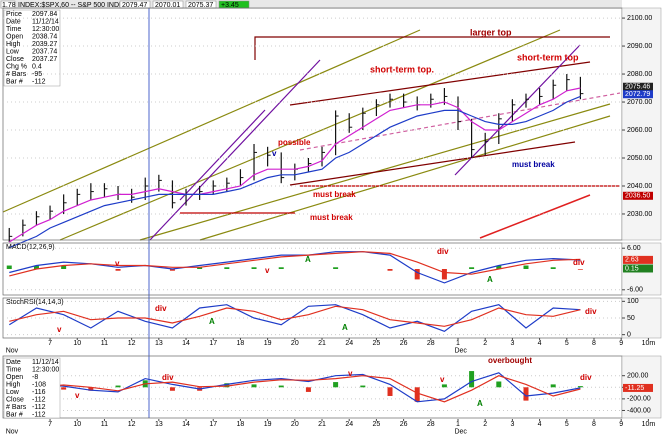 Image resolution: width=662 pixels, height=435 pixels. What do you see at coordinates (186, 424) in the screenshot?
I see `x-tick-label: 14` at bounding box center [186, 424].